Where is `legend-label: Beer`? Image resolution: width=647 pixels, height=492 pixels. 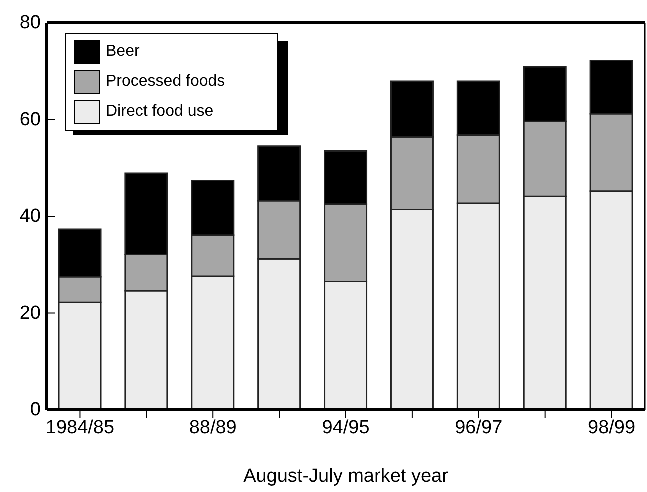 legend-label: Beer is located at coordinates (123, 52).